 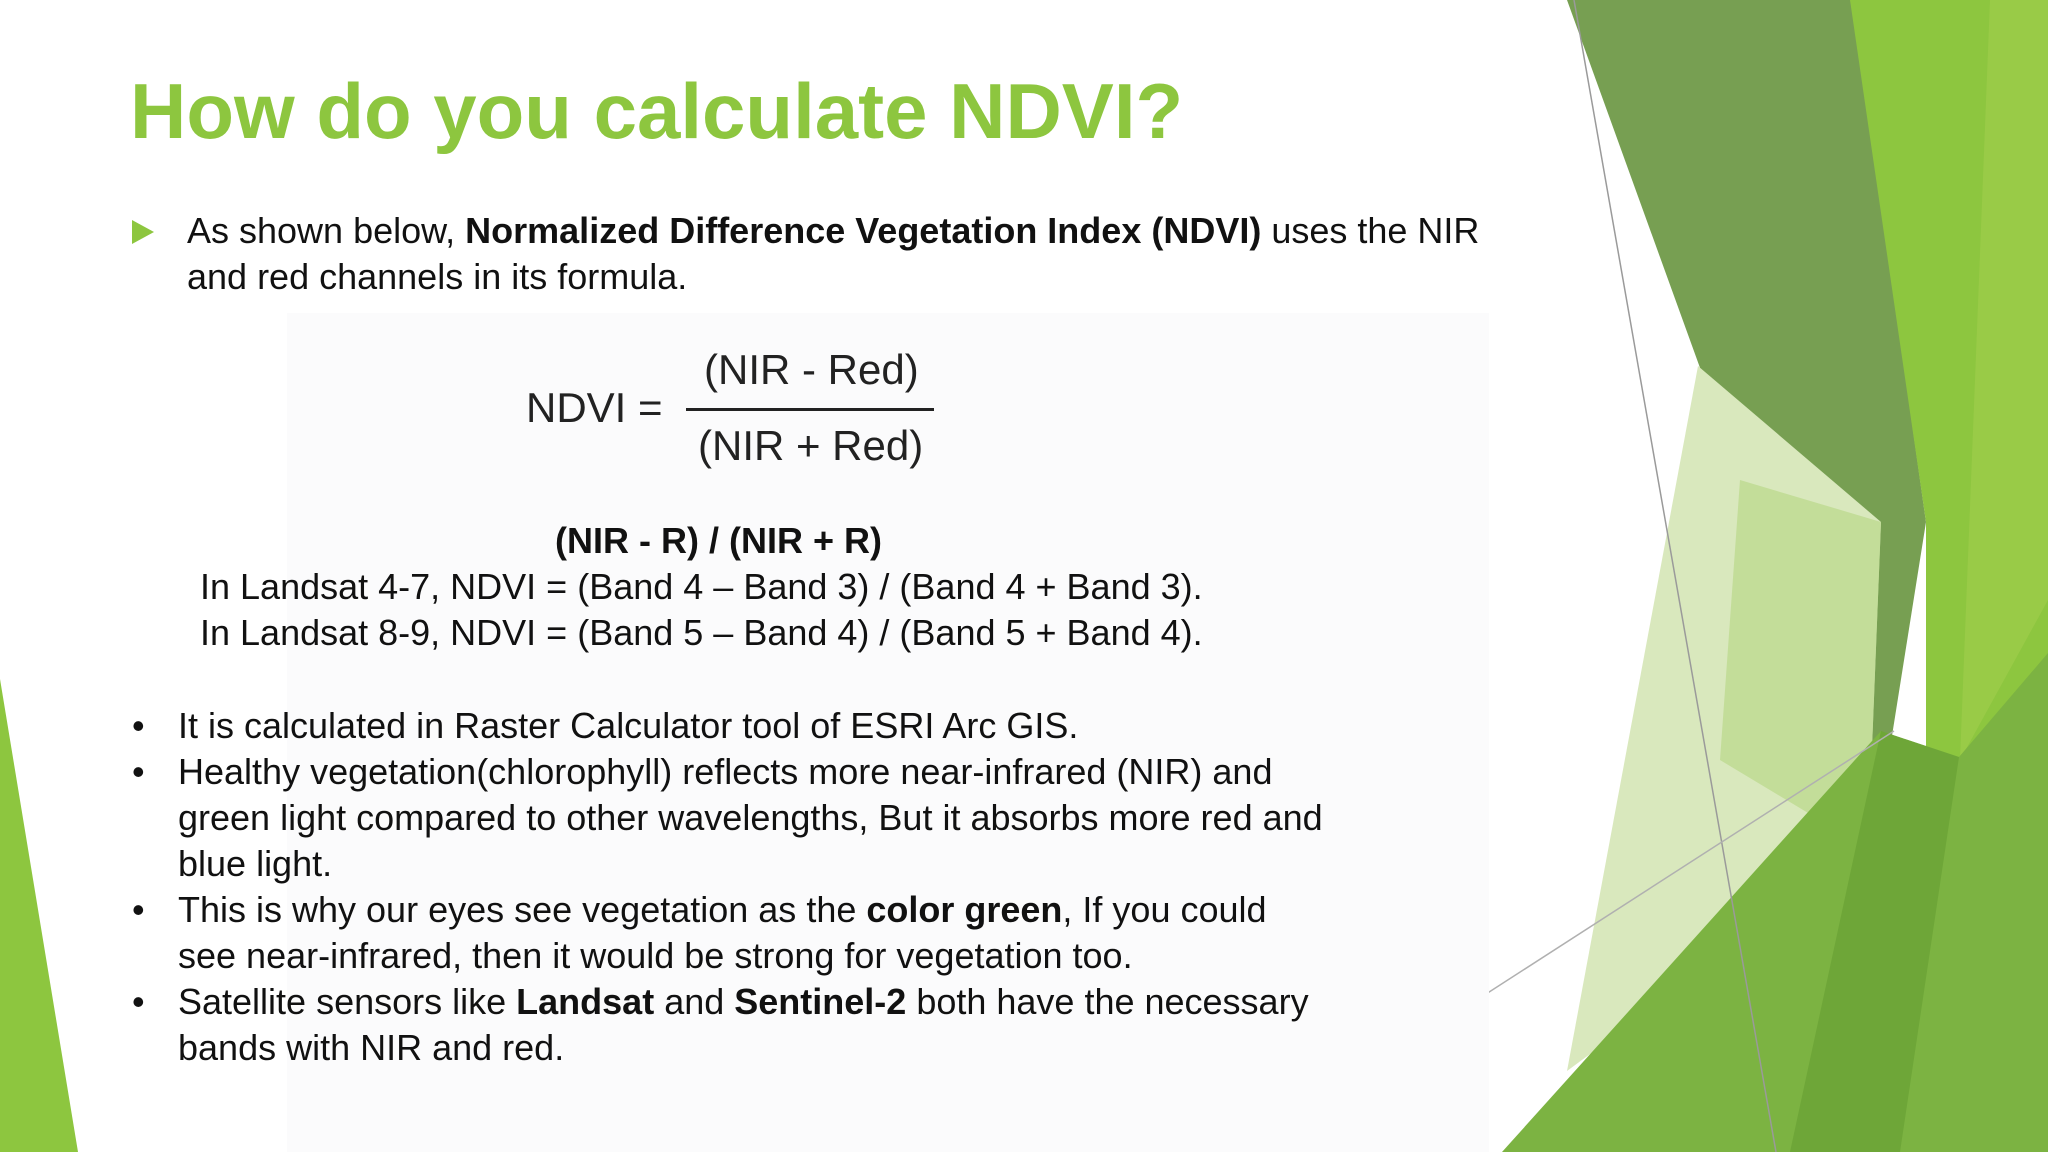 What do you see at coordinates (810, 409) in the screenshot?
I see `fraction-bar` at bounding box center [810, 409].